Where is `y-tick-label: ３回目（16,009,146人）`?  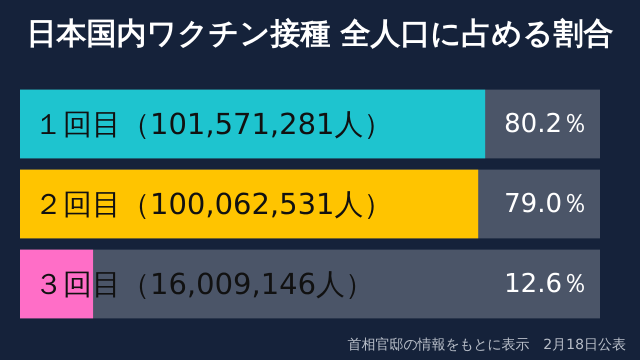
y-tick-label: ３回目（16,009,146人） is located at coordinates (204, 284).